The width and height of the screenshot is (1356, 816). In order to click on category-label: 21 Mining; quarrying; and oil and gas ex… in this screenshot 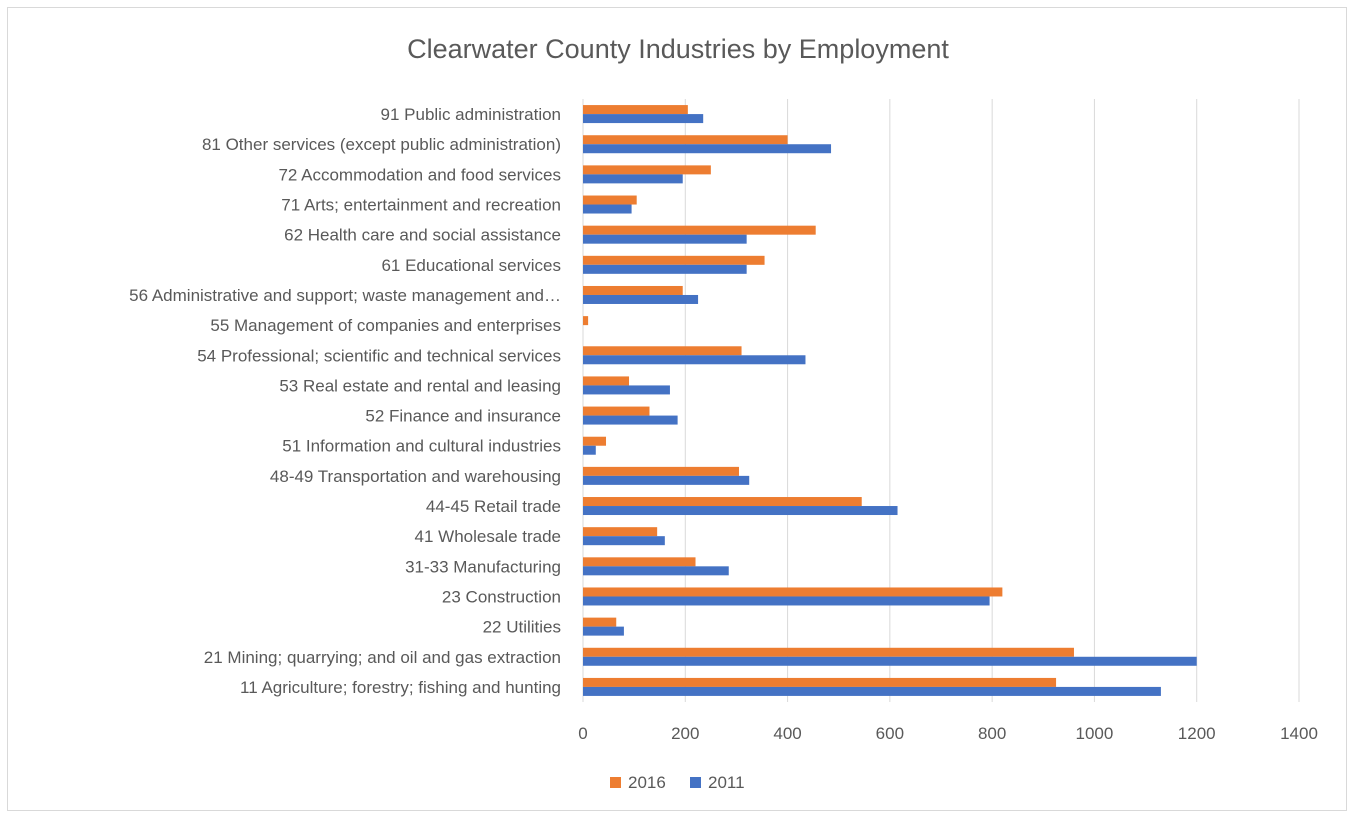, I will do `click(382, 657)`.